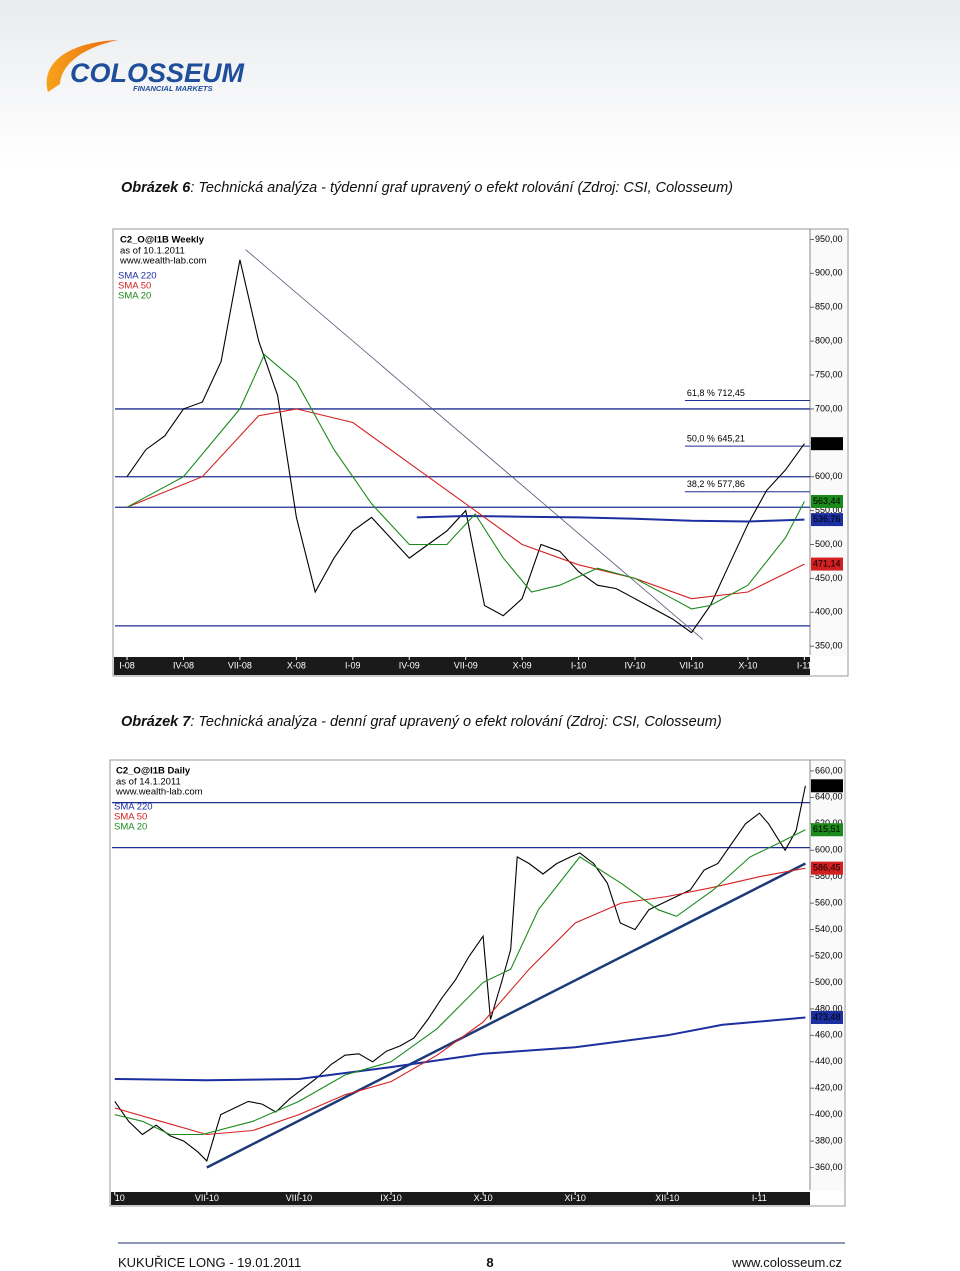 The height and width of the screenshot is (1271, 960). I want to click on value-label: 563,44, so click(827, 501).